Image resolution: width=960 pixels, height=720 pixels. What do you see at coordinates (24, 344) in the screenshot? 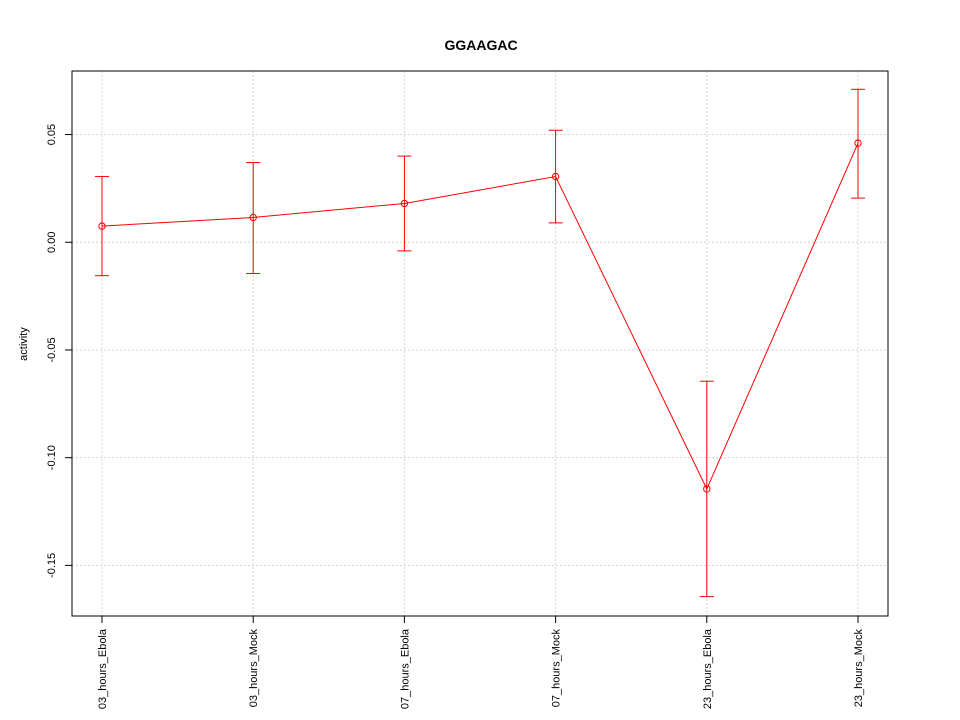
I see `y-axis-label: activity` at bounding box center [24, 344].